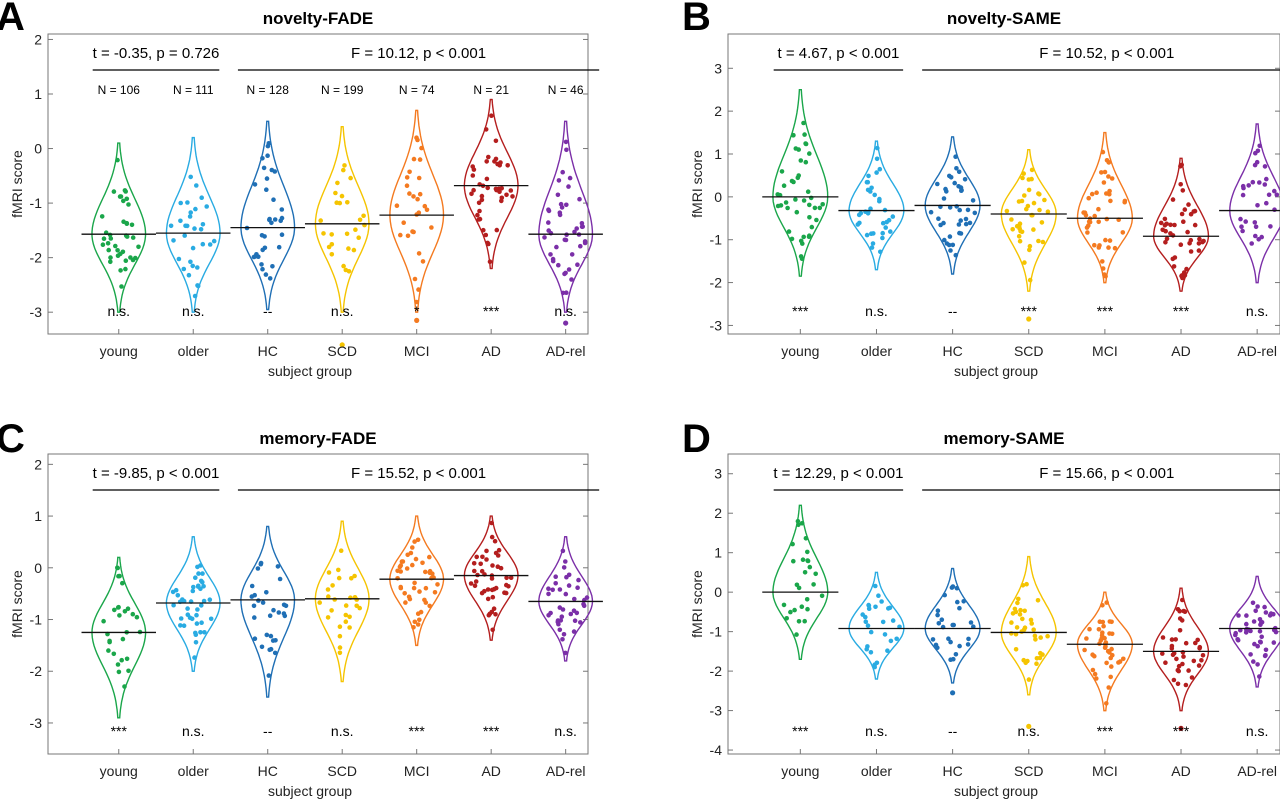  What do you see at coordinates (1029, 351) in the screenshot?
I see `x-tick-label: SCD` at bounding box center [1029, 351].